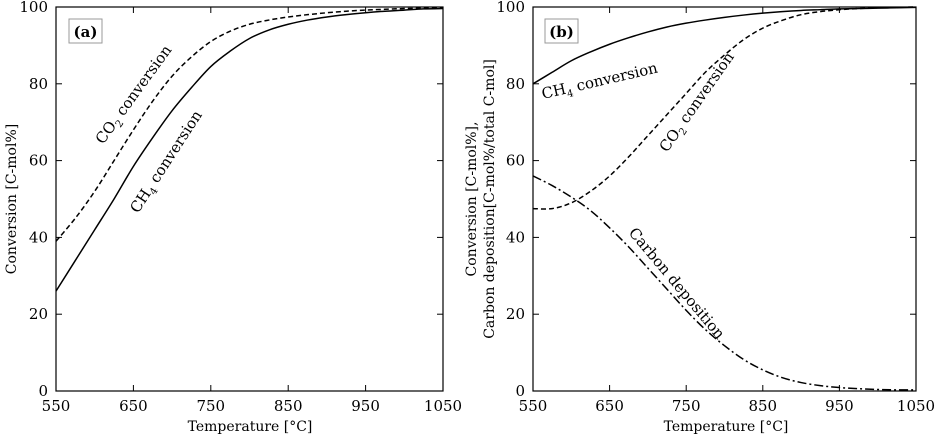 This screenshot has width=939, height=437. What do you see at coordinates (250, 427) in the screenshot?
I see `panel-a-x-axis-title: Temperature [°C]` at bounding box center [250, 427].